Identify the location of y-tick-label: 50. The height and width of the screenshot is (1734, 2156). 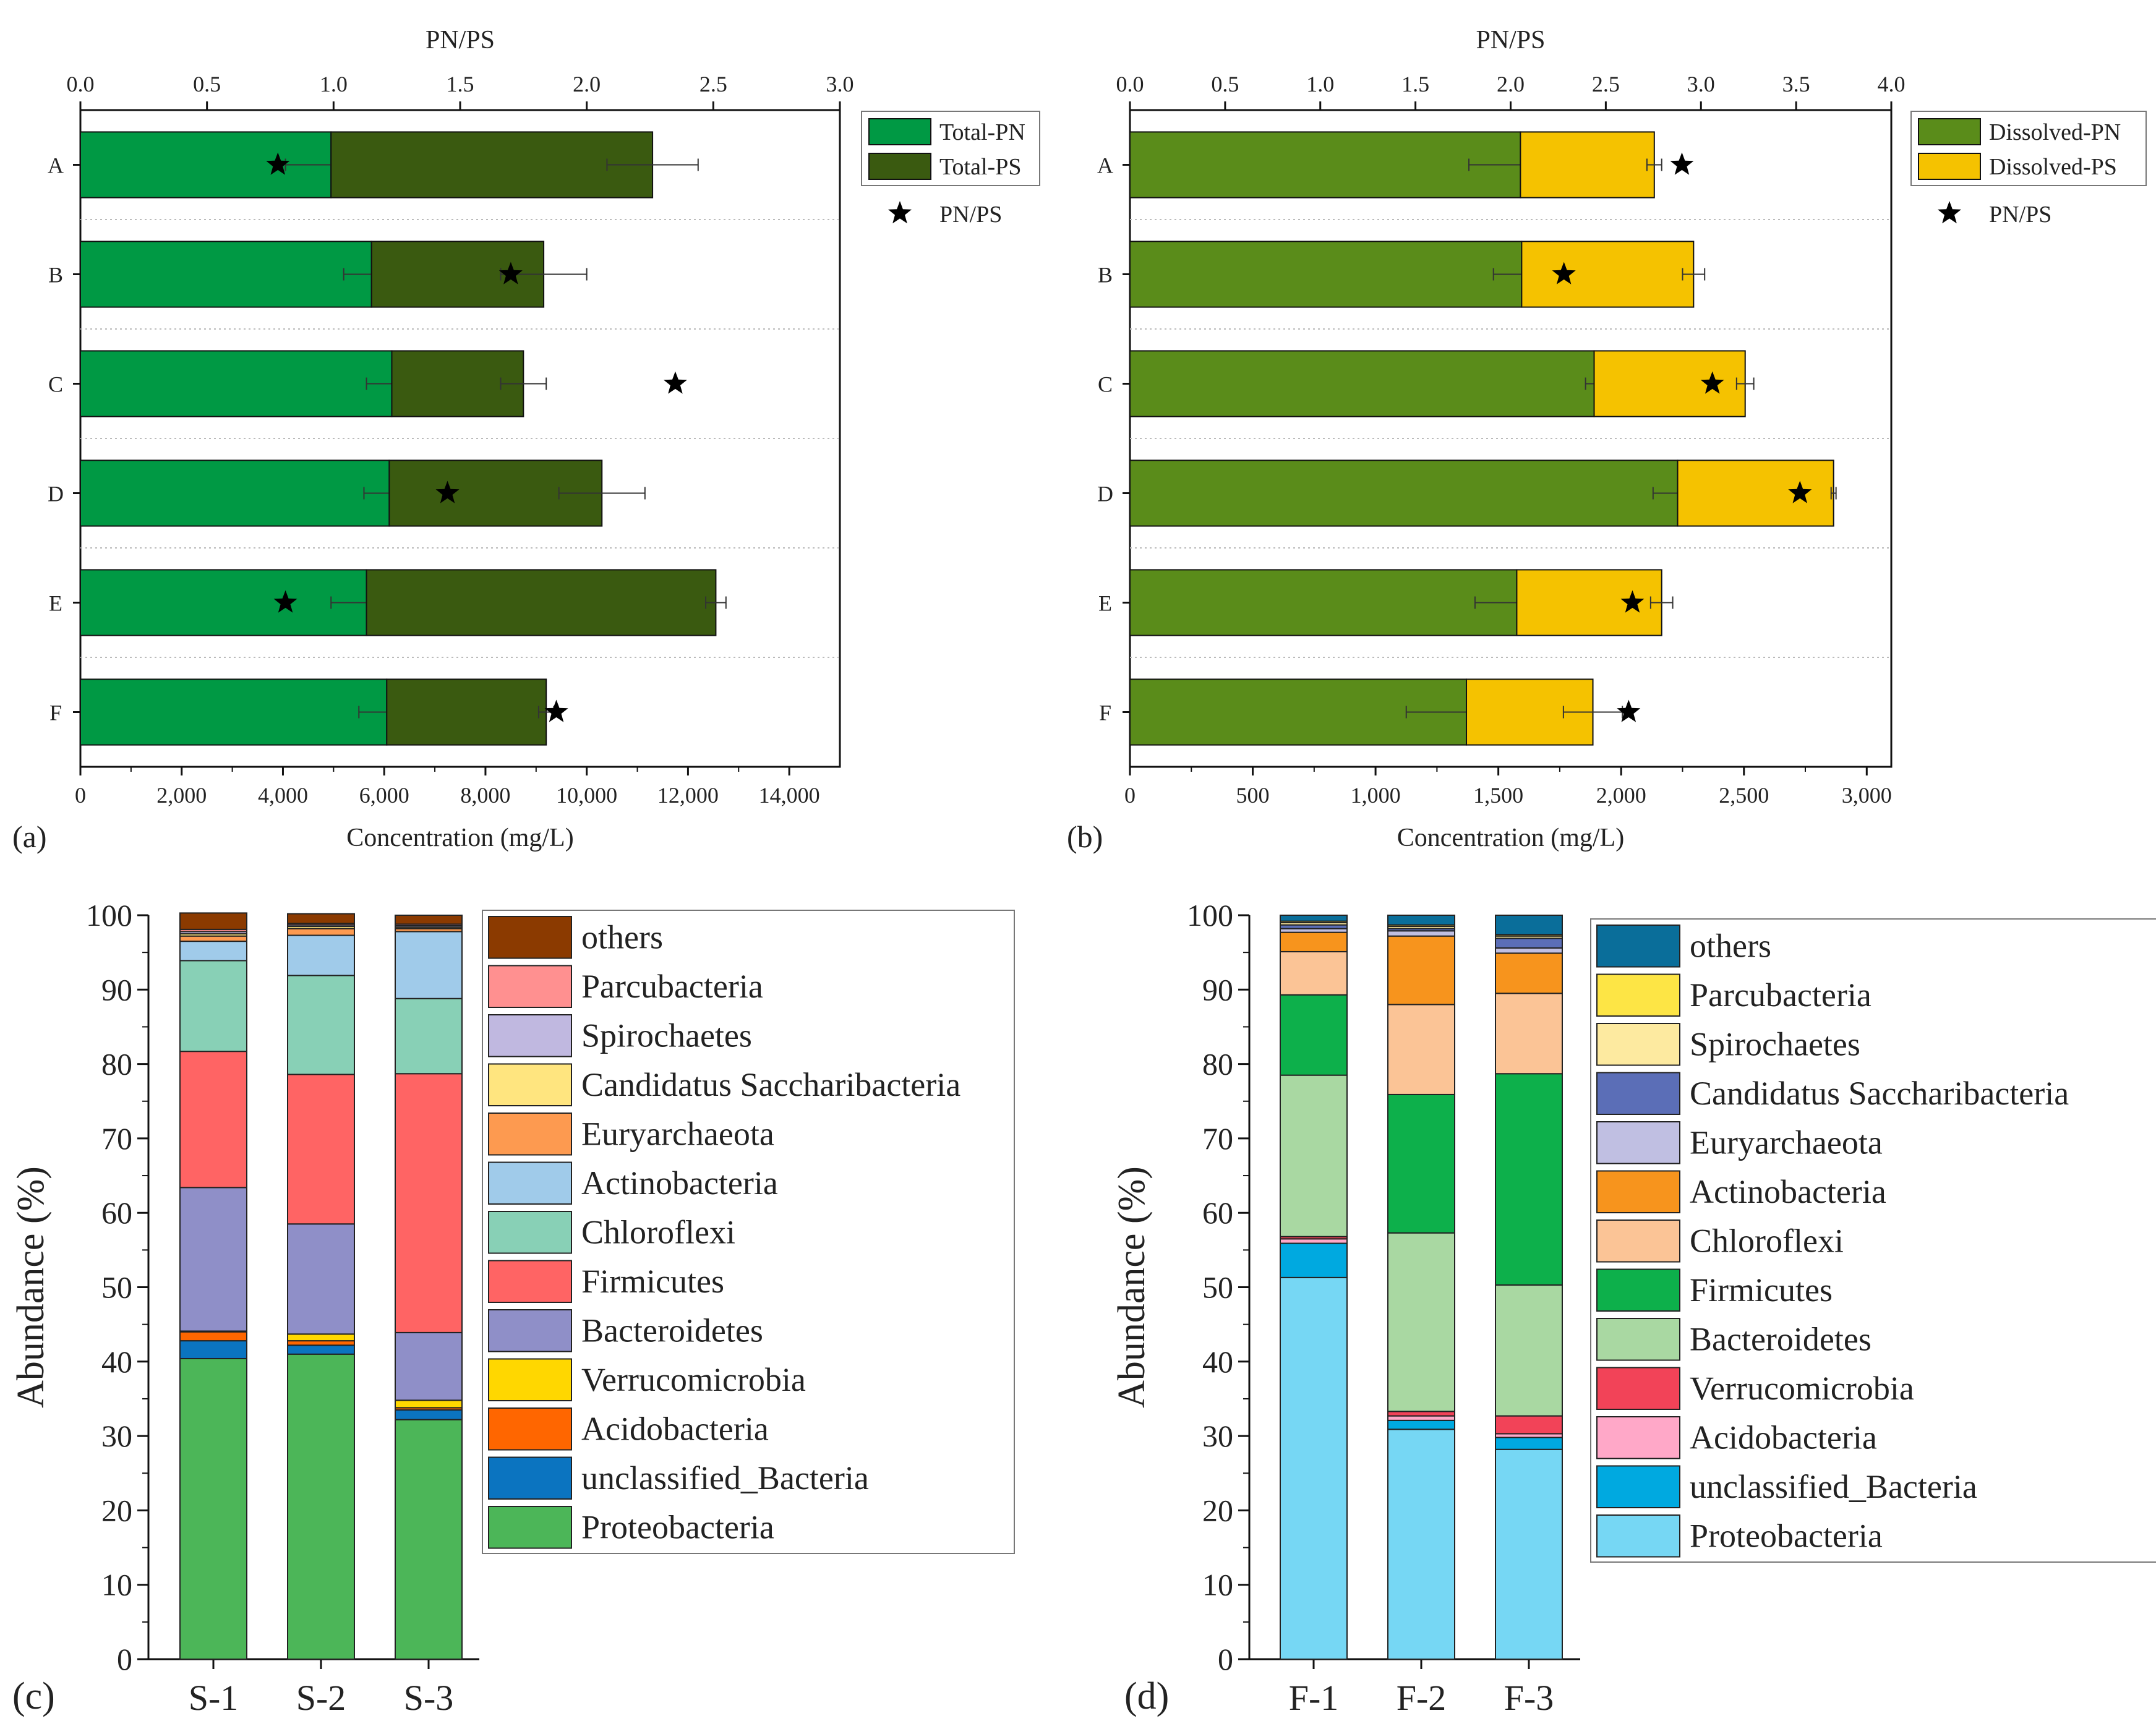
(116, 1287).